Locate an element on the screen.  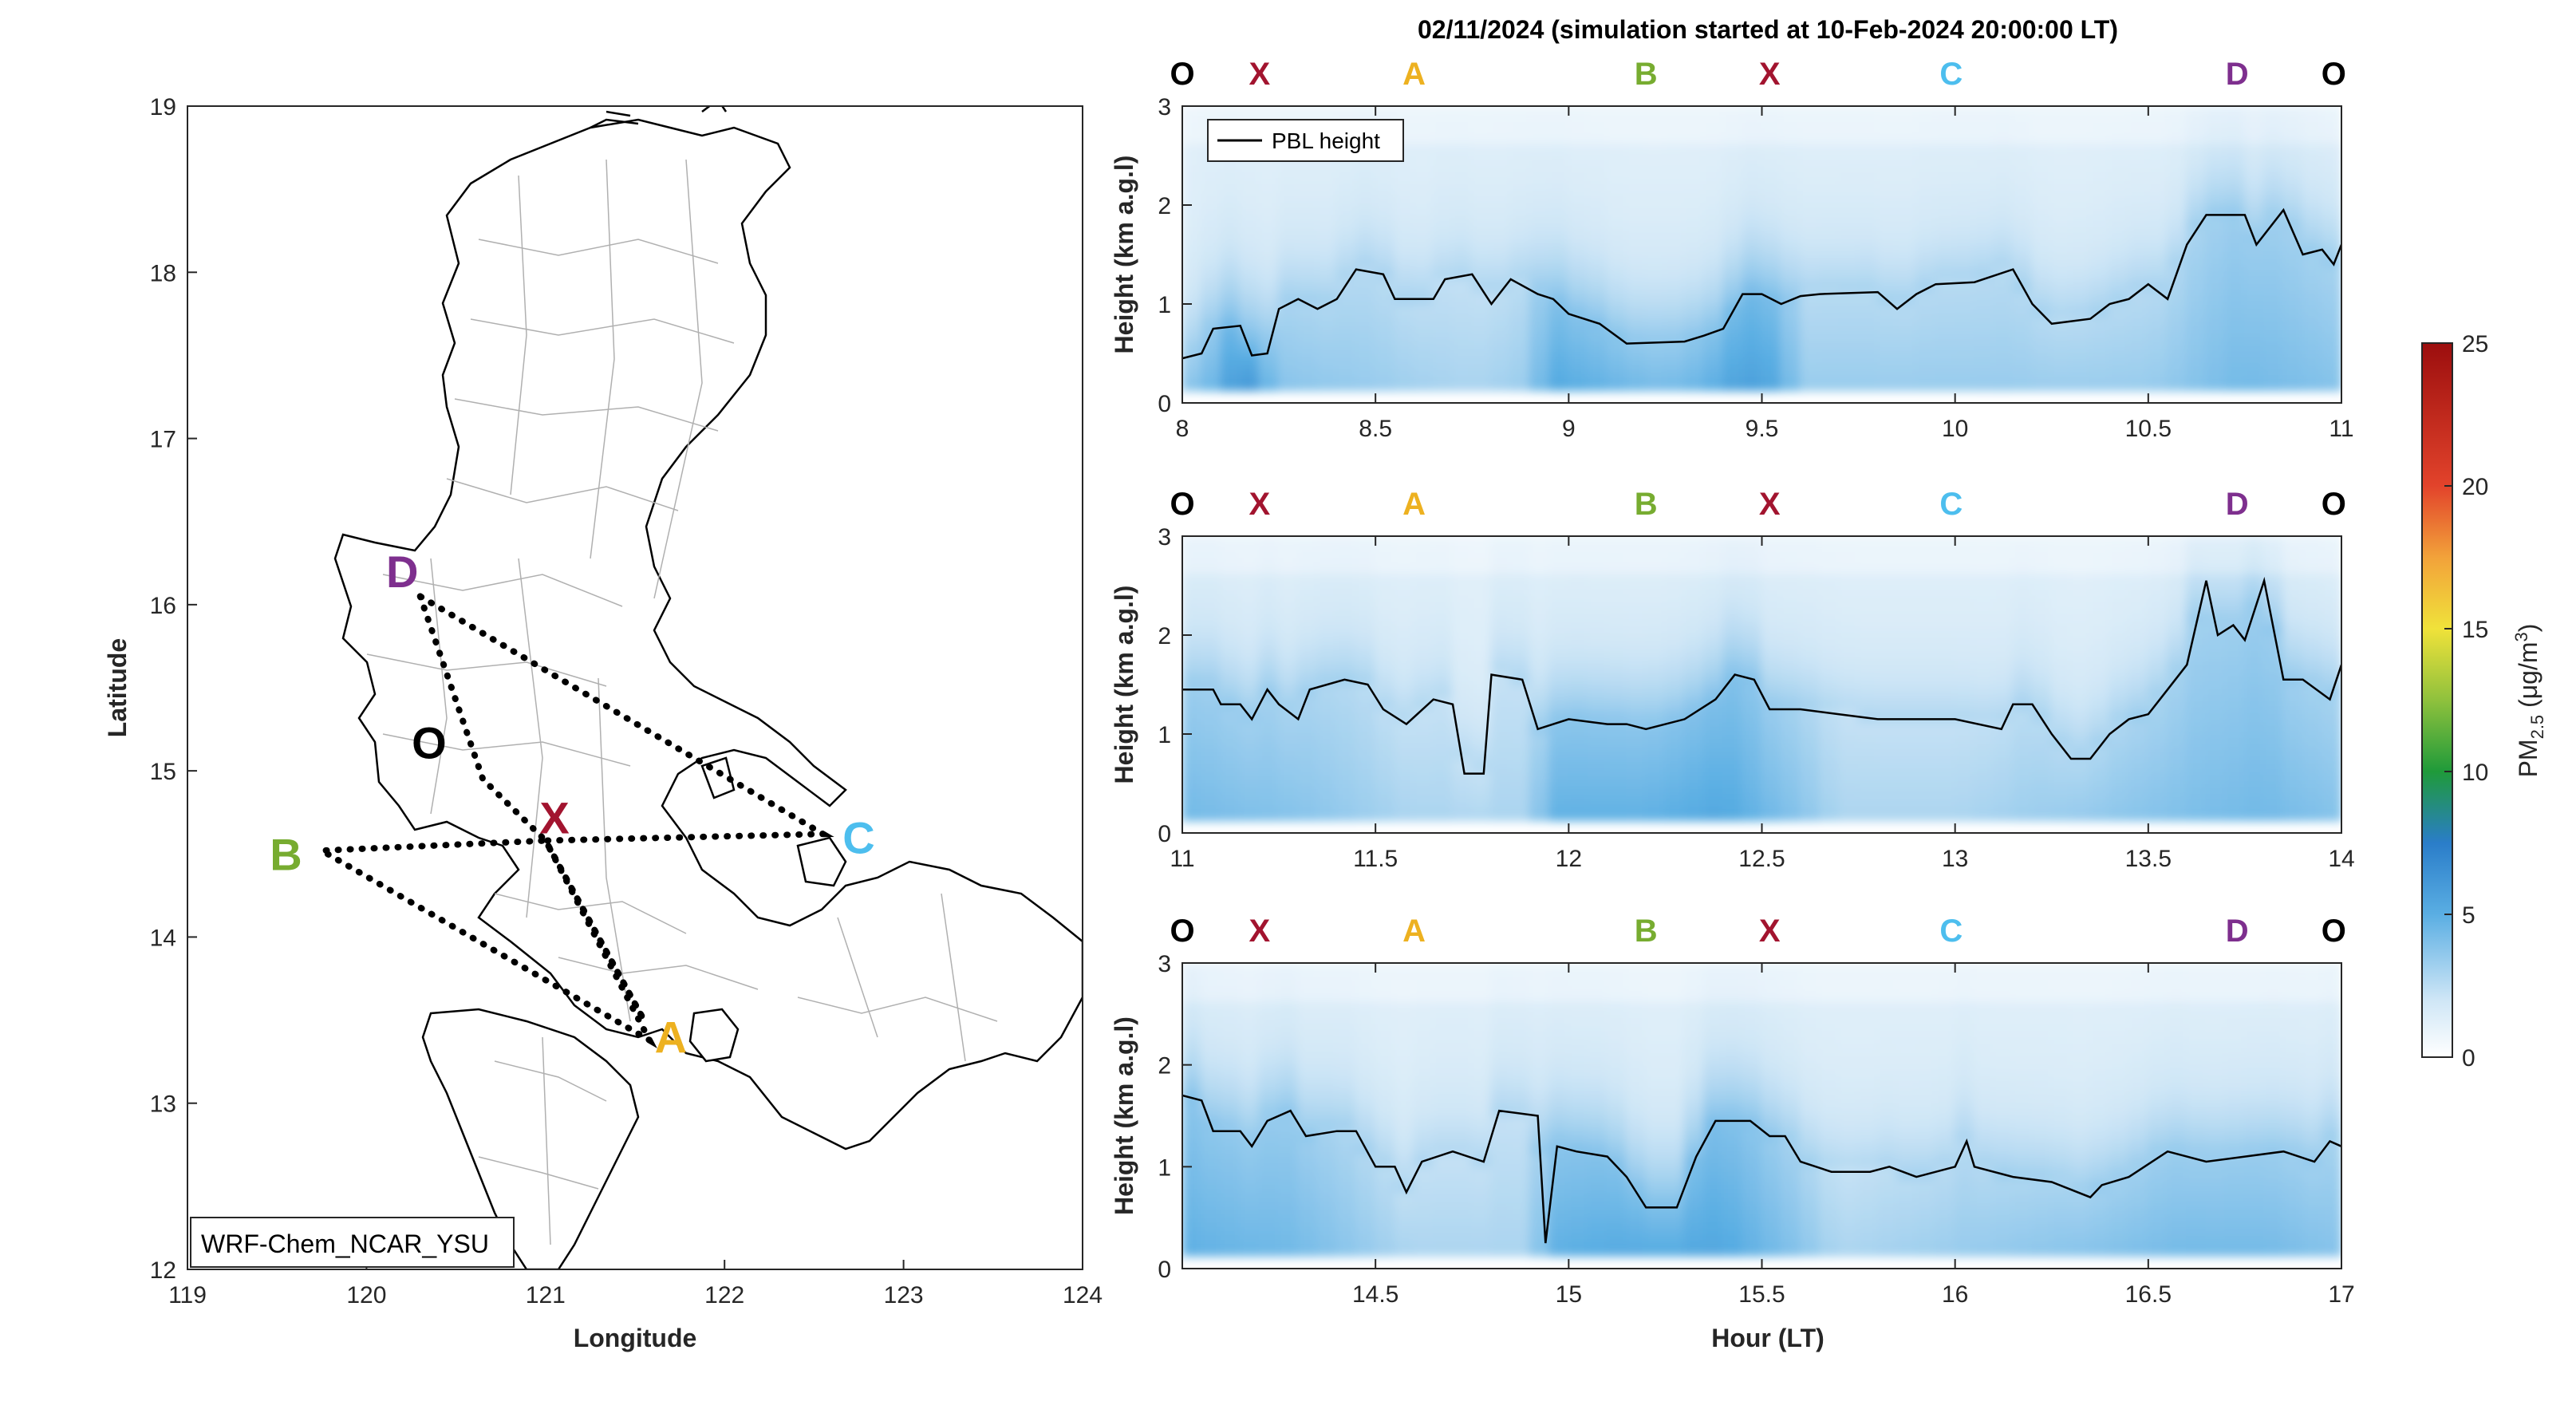
y-tick-label: 1 is located at coordinates (1164, 1167).